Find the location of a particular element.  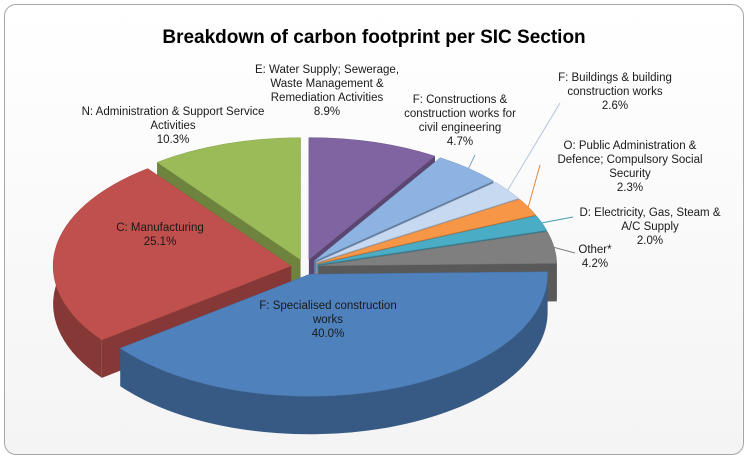

value-label: 8.9% is located at coordinates (327, 112).